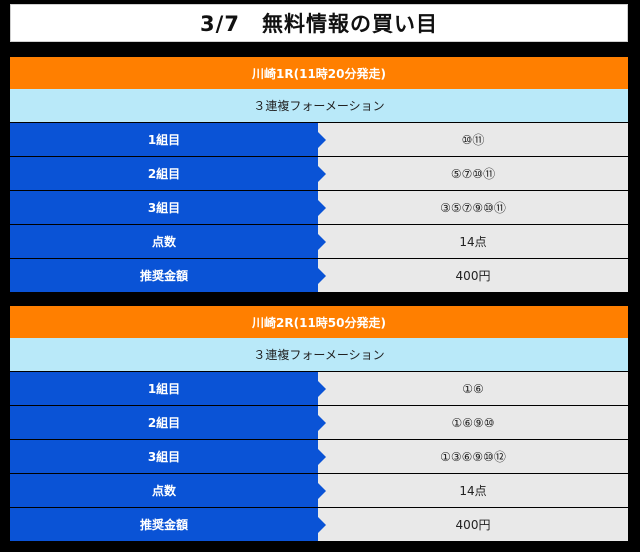 The height and width of the screenshot is (552, 640). I want to click on table-row: 2組目 ①⑥⑨⑩, so click(319, 422).